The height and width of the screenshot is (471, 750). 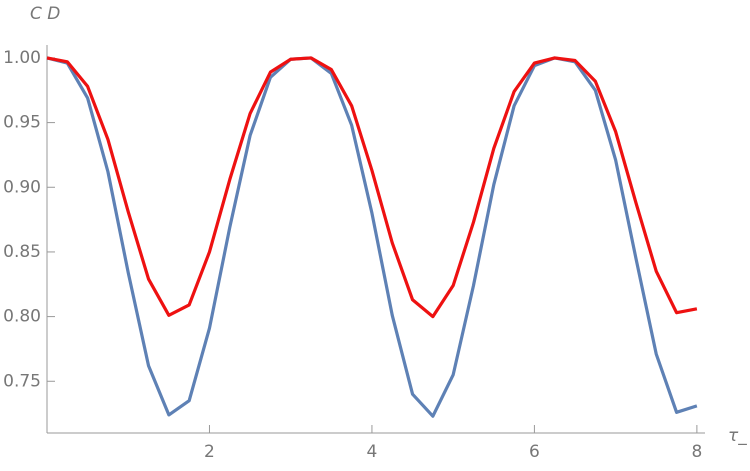 What do you see at coordinates (22, 123) in the screenshot?
I see `y-tick-label: 0.95` at bounding box center [22, 123].